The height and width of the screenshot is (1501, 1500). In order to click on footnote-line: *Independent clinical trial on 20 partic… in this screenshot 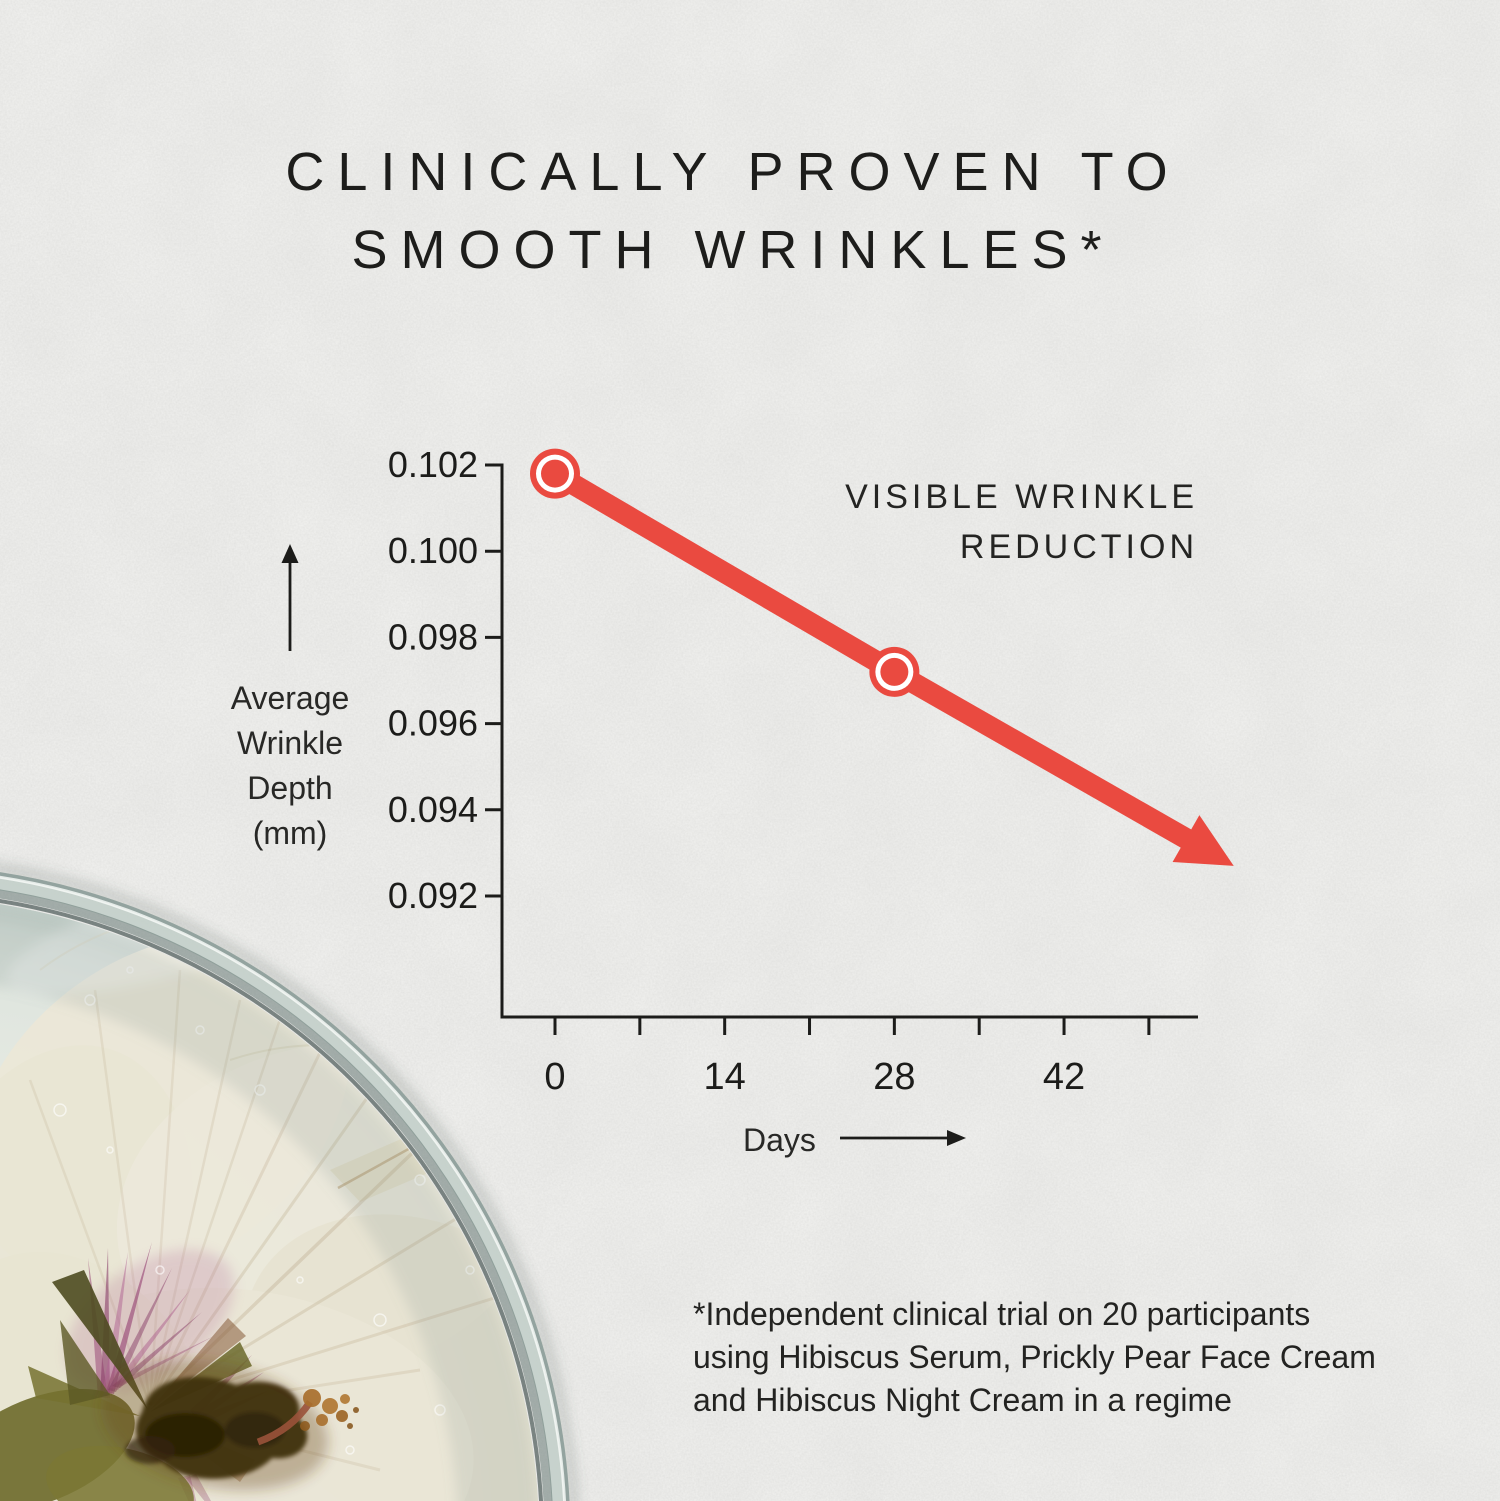, I will do `click(1002, 1314)`.